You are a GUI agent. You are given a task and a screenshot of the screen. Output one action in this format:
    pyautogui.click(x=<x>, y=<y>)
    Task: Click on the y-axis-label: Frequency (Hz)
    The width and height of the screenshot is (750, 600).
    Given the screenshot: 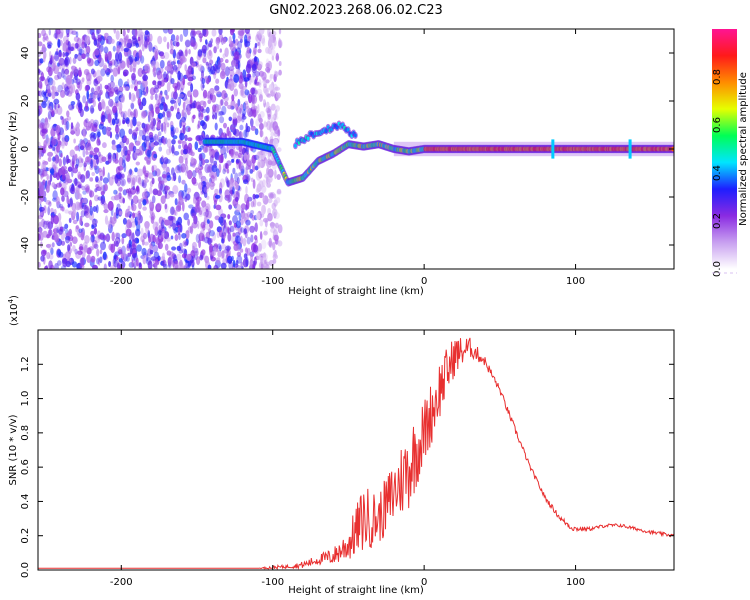 What is the action you would take?
    pyautogui.click(x=13, y=149)
    